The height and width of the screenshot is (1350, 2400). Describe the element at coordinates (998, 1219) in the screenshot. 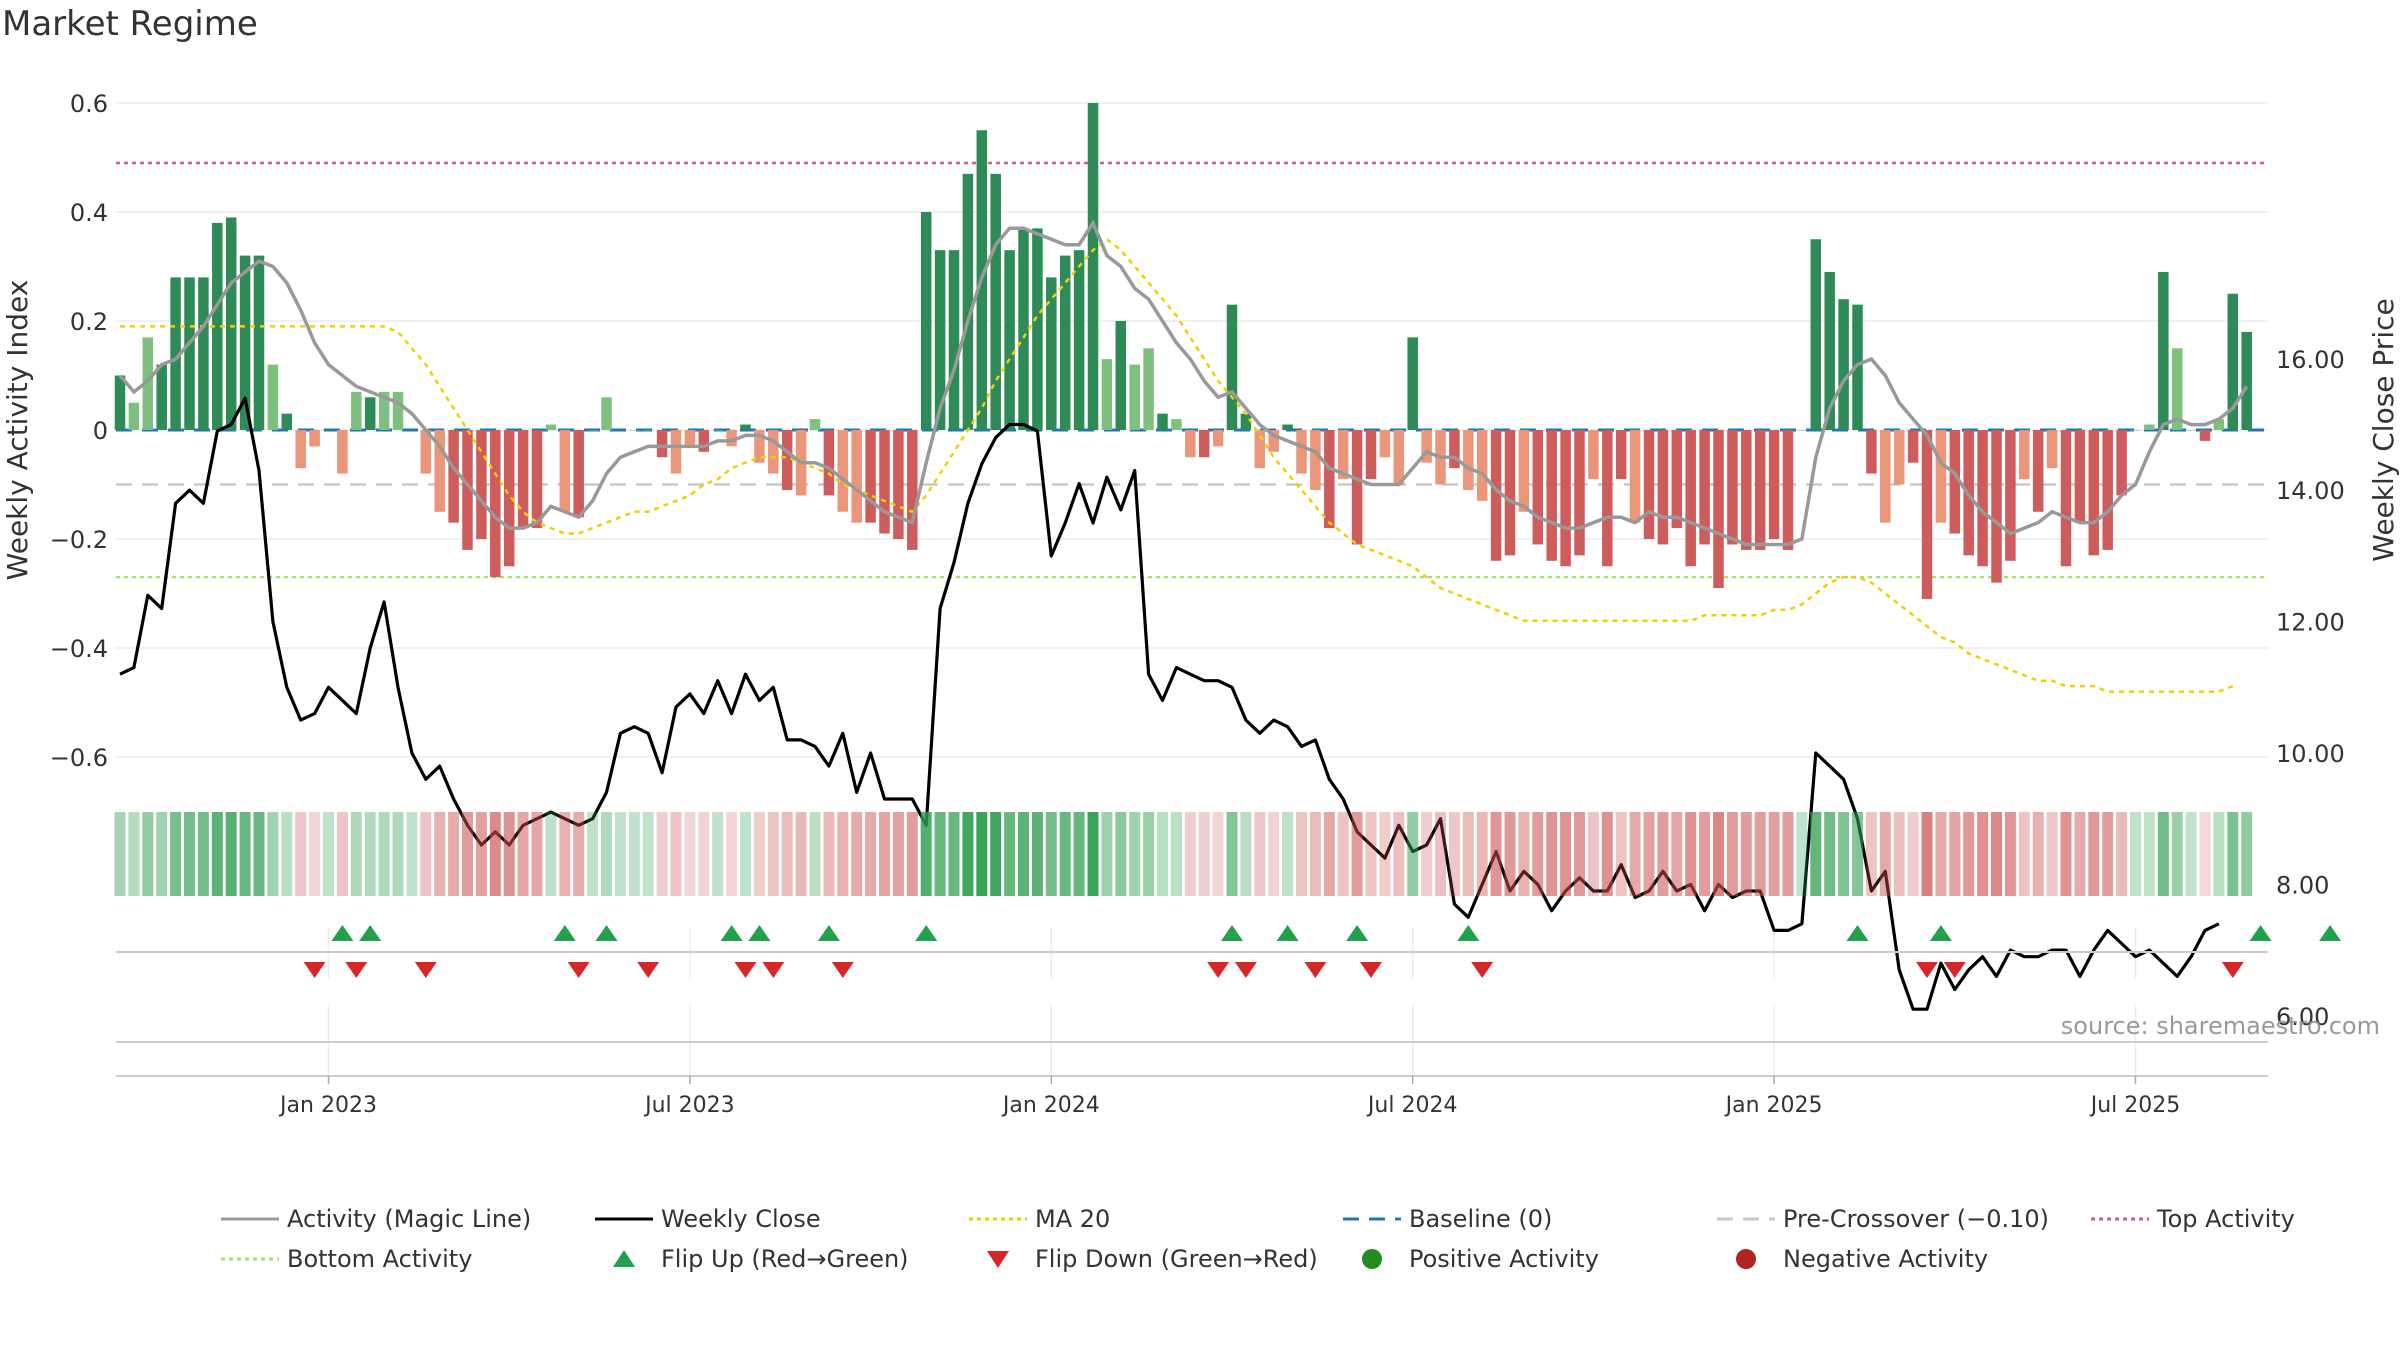

I see `ma20-swatch-icon` at that location.